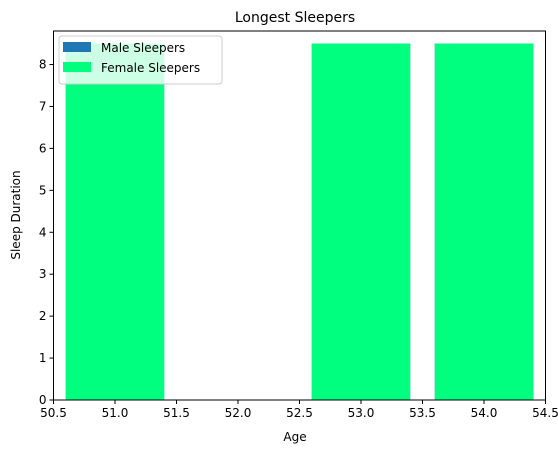  What do you see at coordinates (115, 413) in the screenshot?
I see `x-tick-label: 51.0` at bounding box center [115, 413].